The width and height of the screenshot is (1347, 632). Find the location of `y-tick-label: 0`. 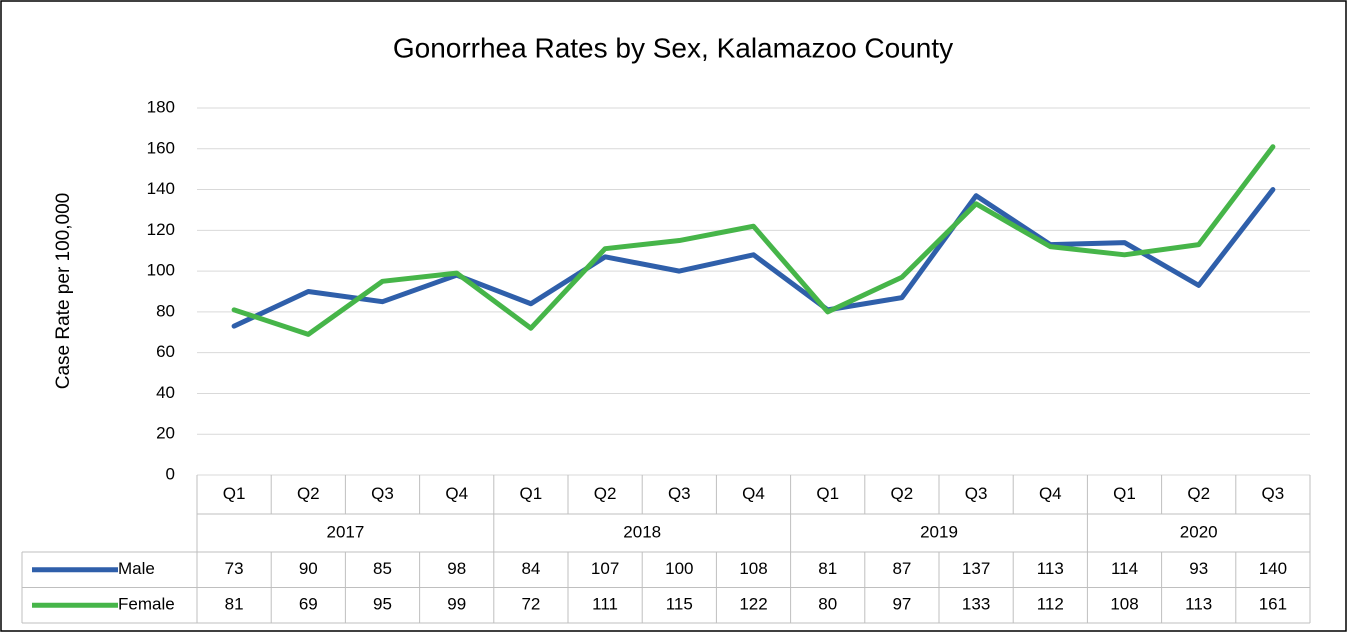

y-tick-label: 0 is located at coordinates (170, 473).